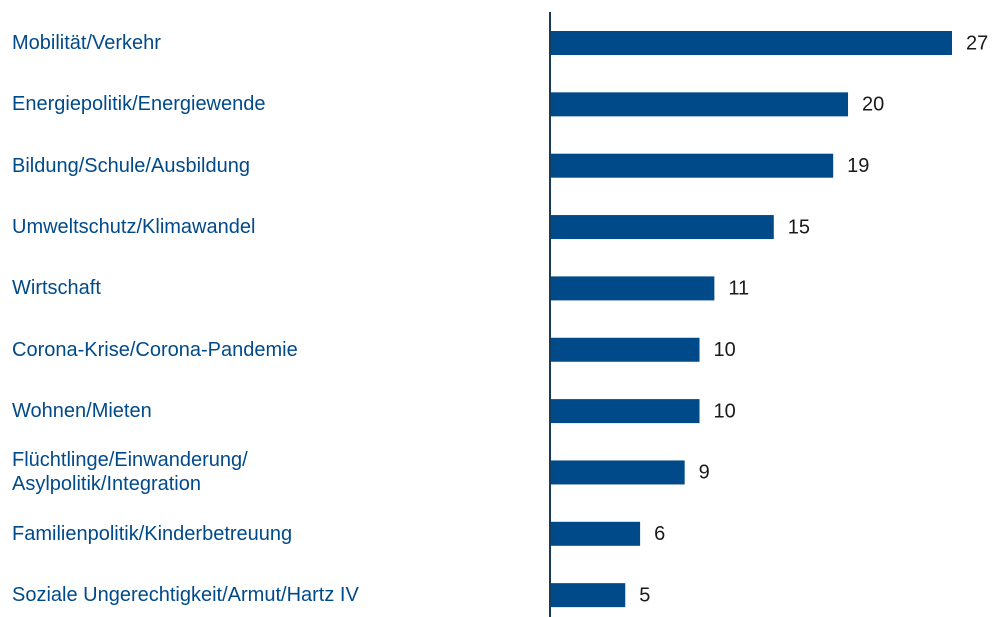 The height and width of the screenshot is (617, 998). I want to click on value-label: 6, so click(659, 534).